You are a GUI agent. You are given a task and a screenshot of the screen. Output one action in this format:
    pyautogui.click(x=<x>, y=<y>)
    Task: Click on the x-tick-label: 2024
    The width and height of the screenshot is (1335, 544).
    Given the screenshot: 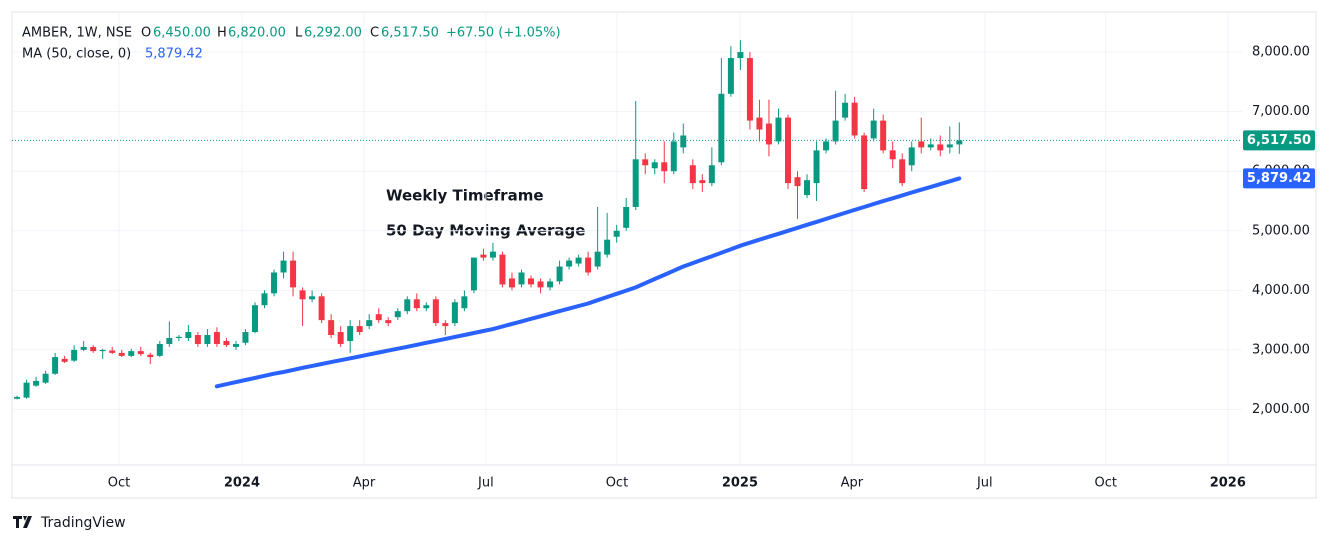 What is the action you would take?
    pyautogui.click(x=242, y=483)
    